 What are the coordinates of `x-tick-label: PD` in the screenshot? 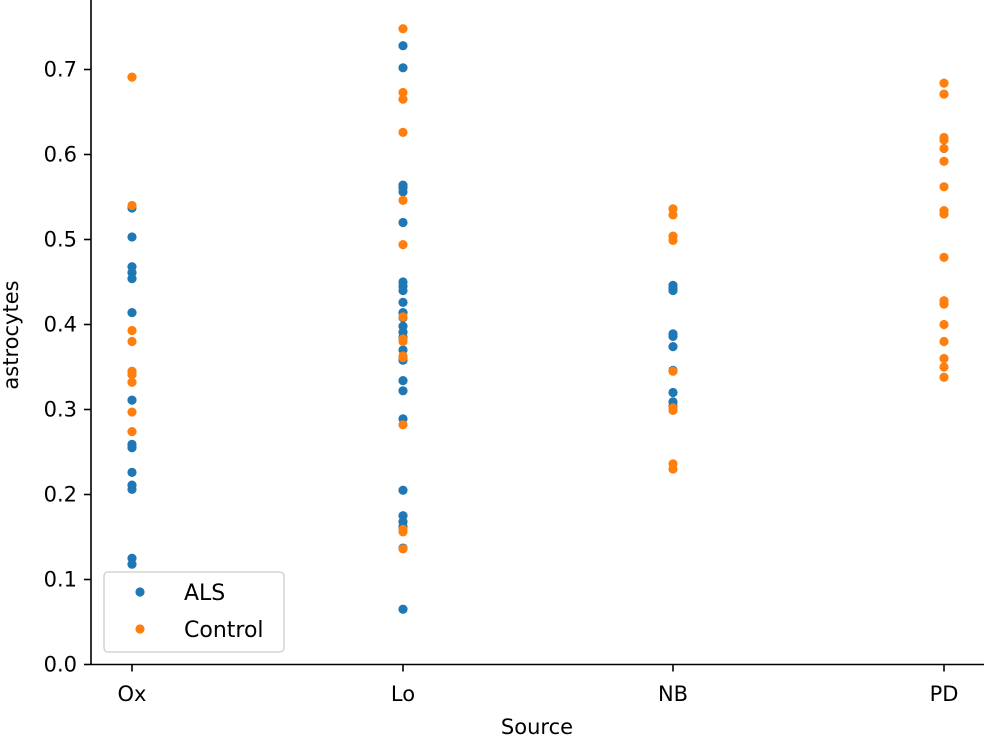 It's located at (944, 694).